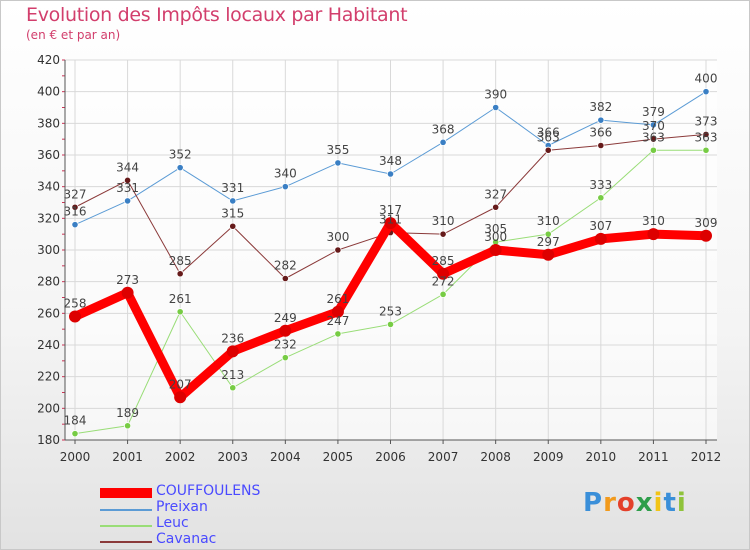  Describe the element at coordinates (285, 318) in the screenshot. I see `data-label-couffoulens: 249` at that location.